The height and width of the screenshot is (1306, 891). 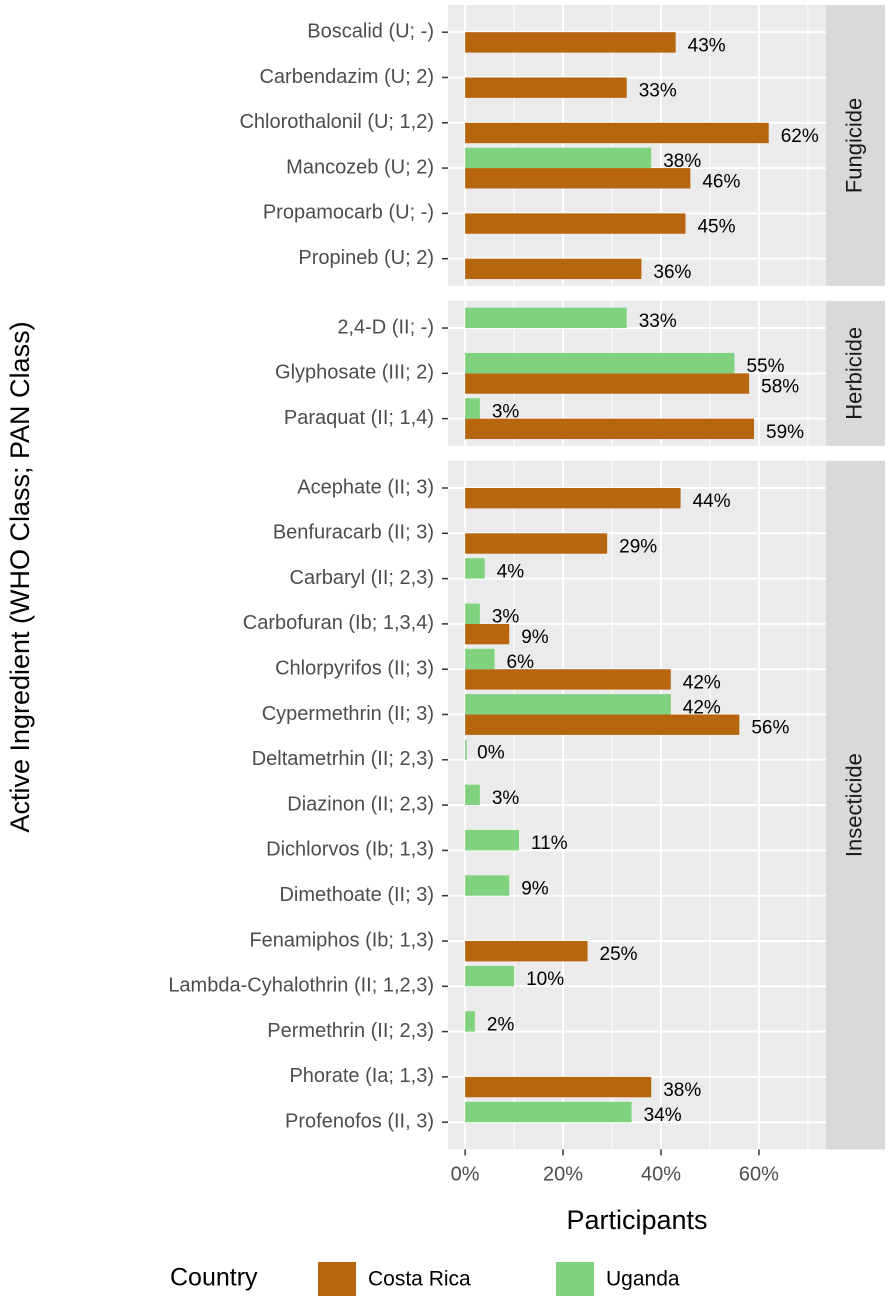 I want to click on y-tick-label: Mancozeb (U; 2), so click(x=360, y=167).